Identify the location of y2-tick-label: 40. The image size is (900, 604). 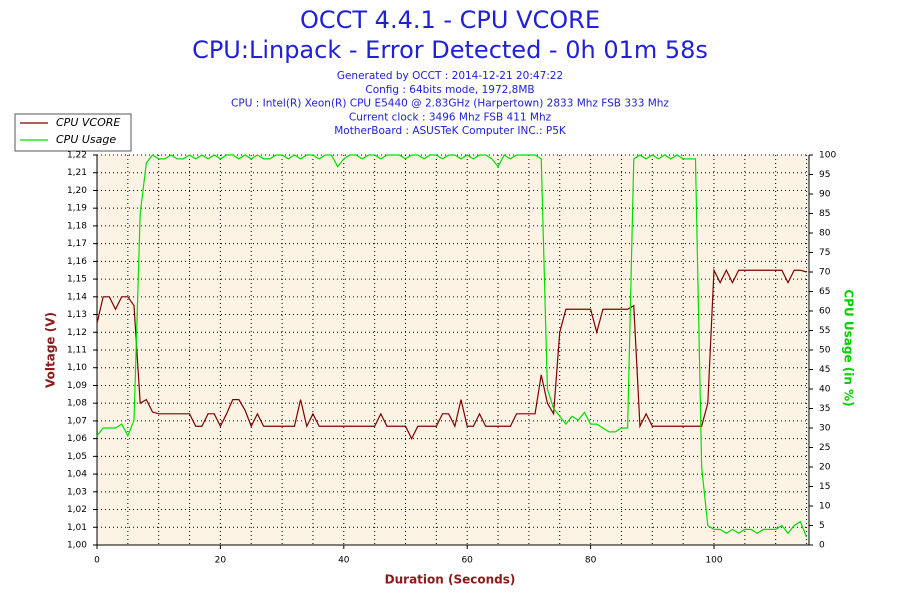
(825, 390).